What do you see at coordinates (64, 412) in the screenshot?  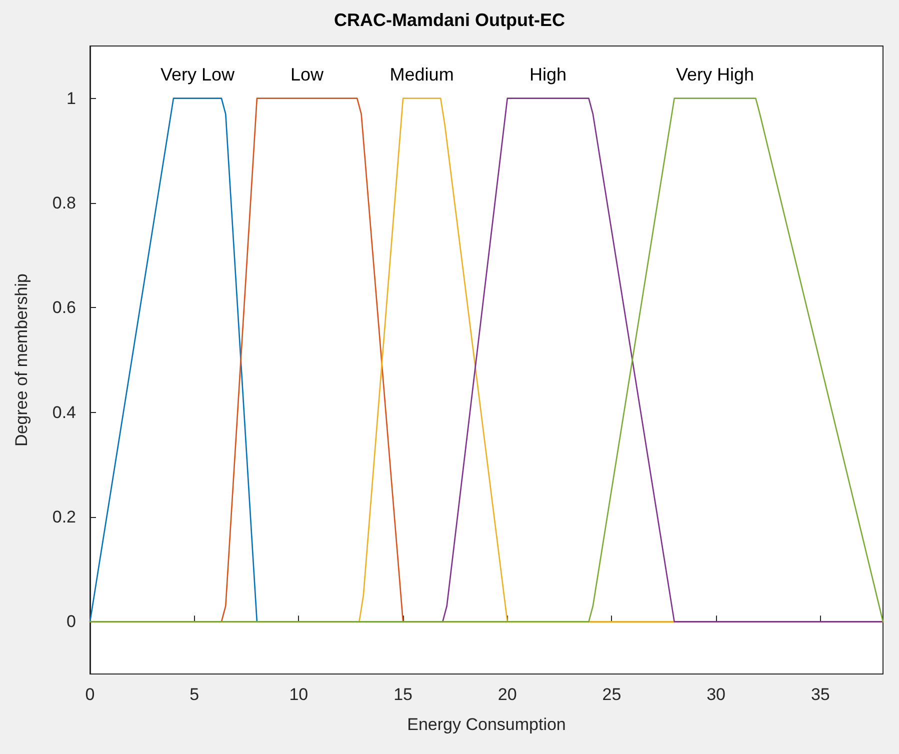 I see `y-tick-label: 0.4` at bounding box center [64, 412].